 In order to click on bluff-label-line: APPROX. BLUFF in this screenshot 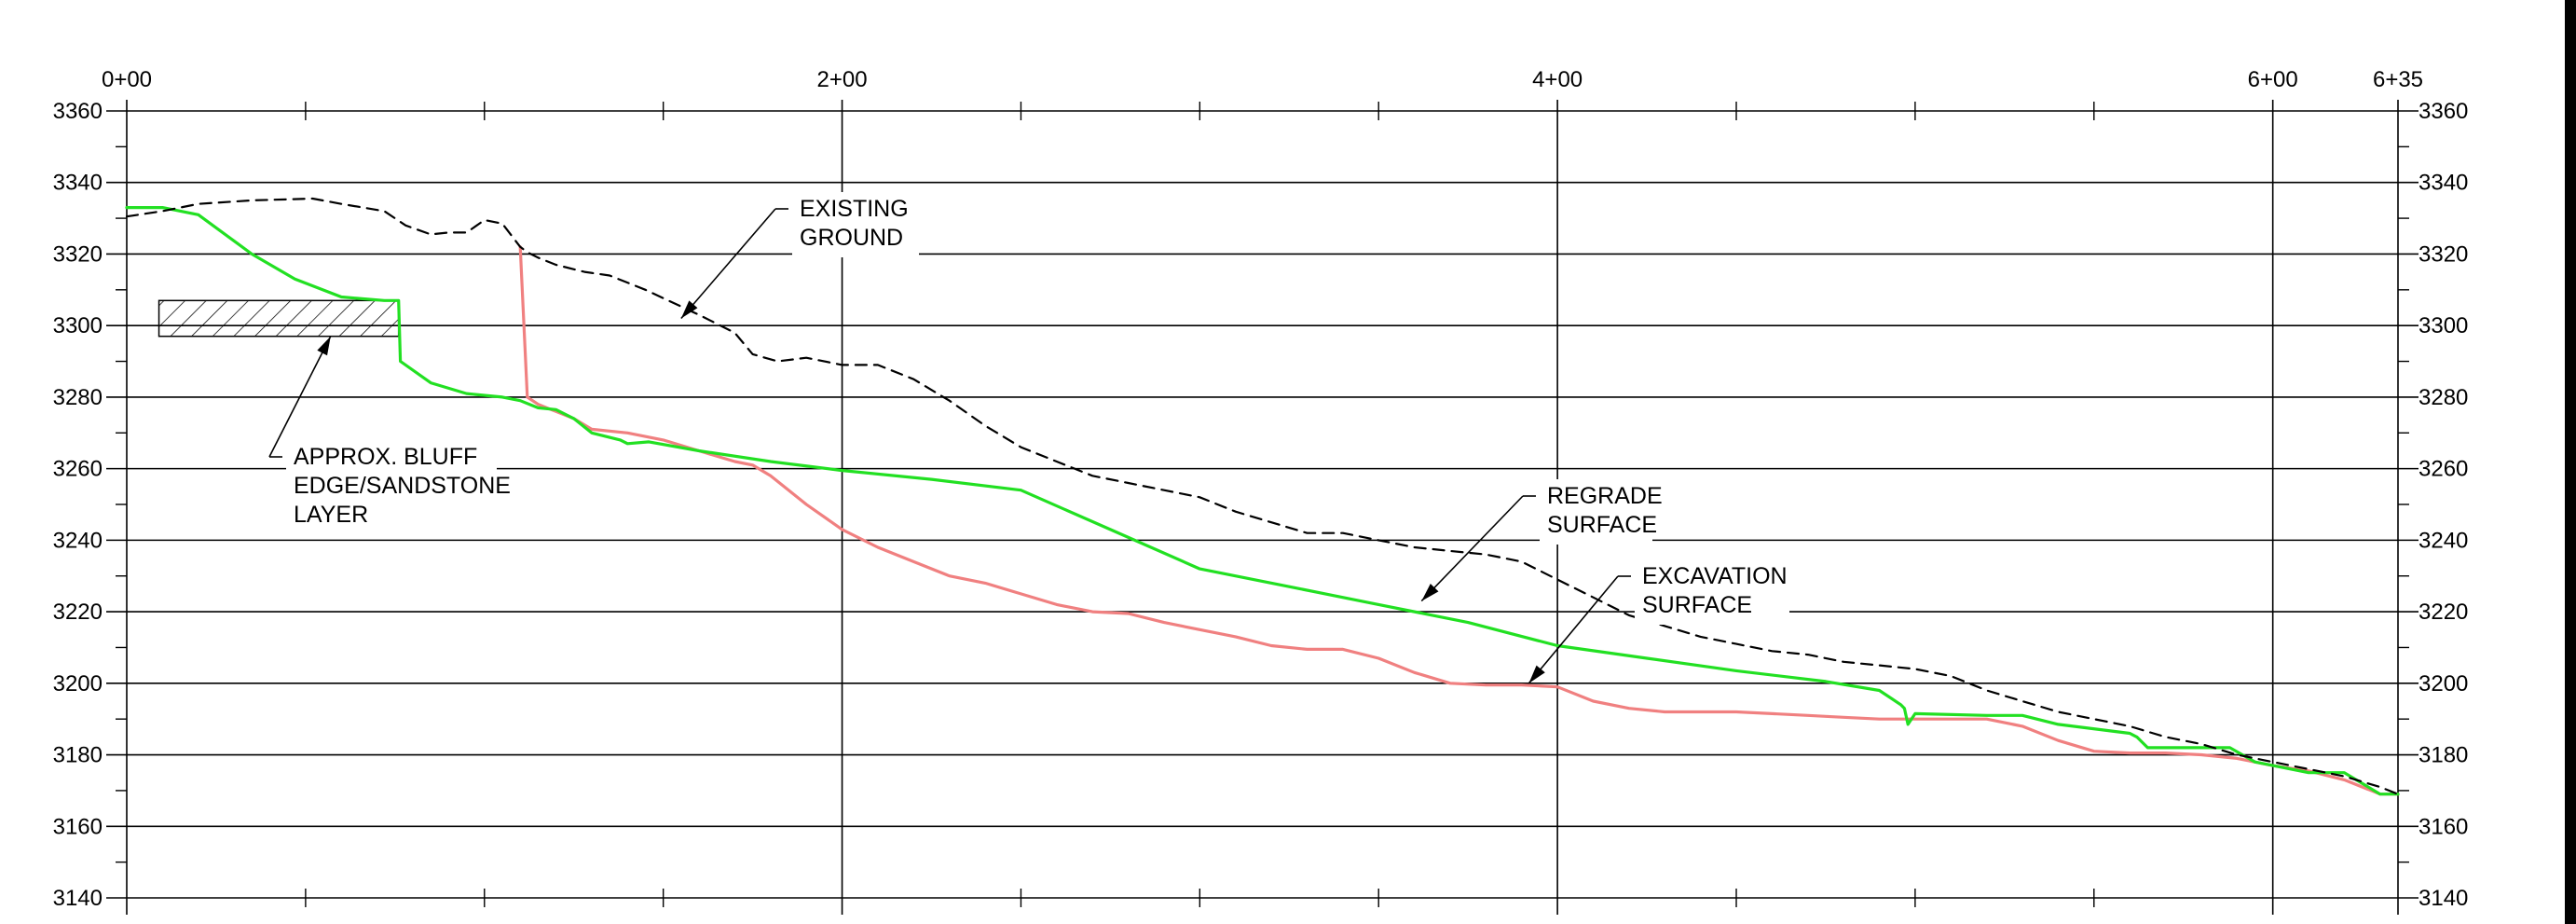, I will do `click(385, 457)`.